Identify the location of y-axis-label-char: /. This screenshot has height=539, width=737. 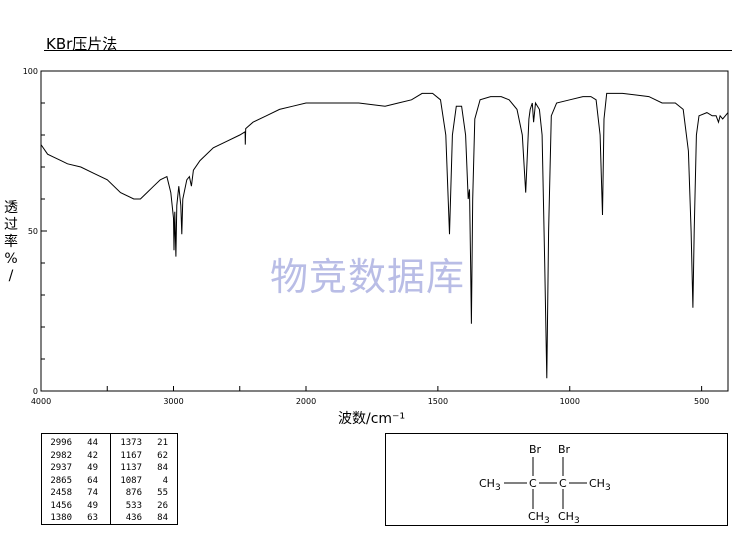
(11, 276).